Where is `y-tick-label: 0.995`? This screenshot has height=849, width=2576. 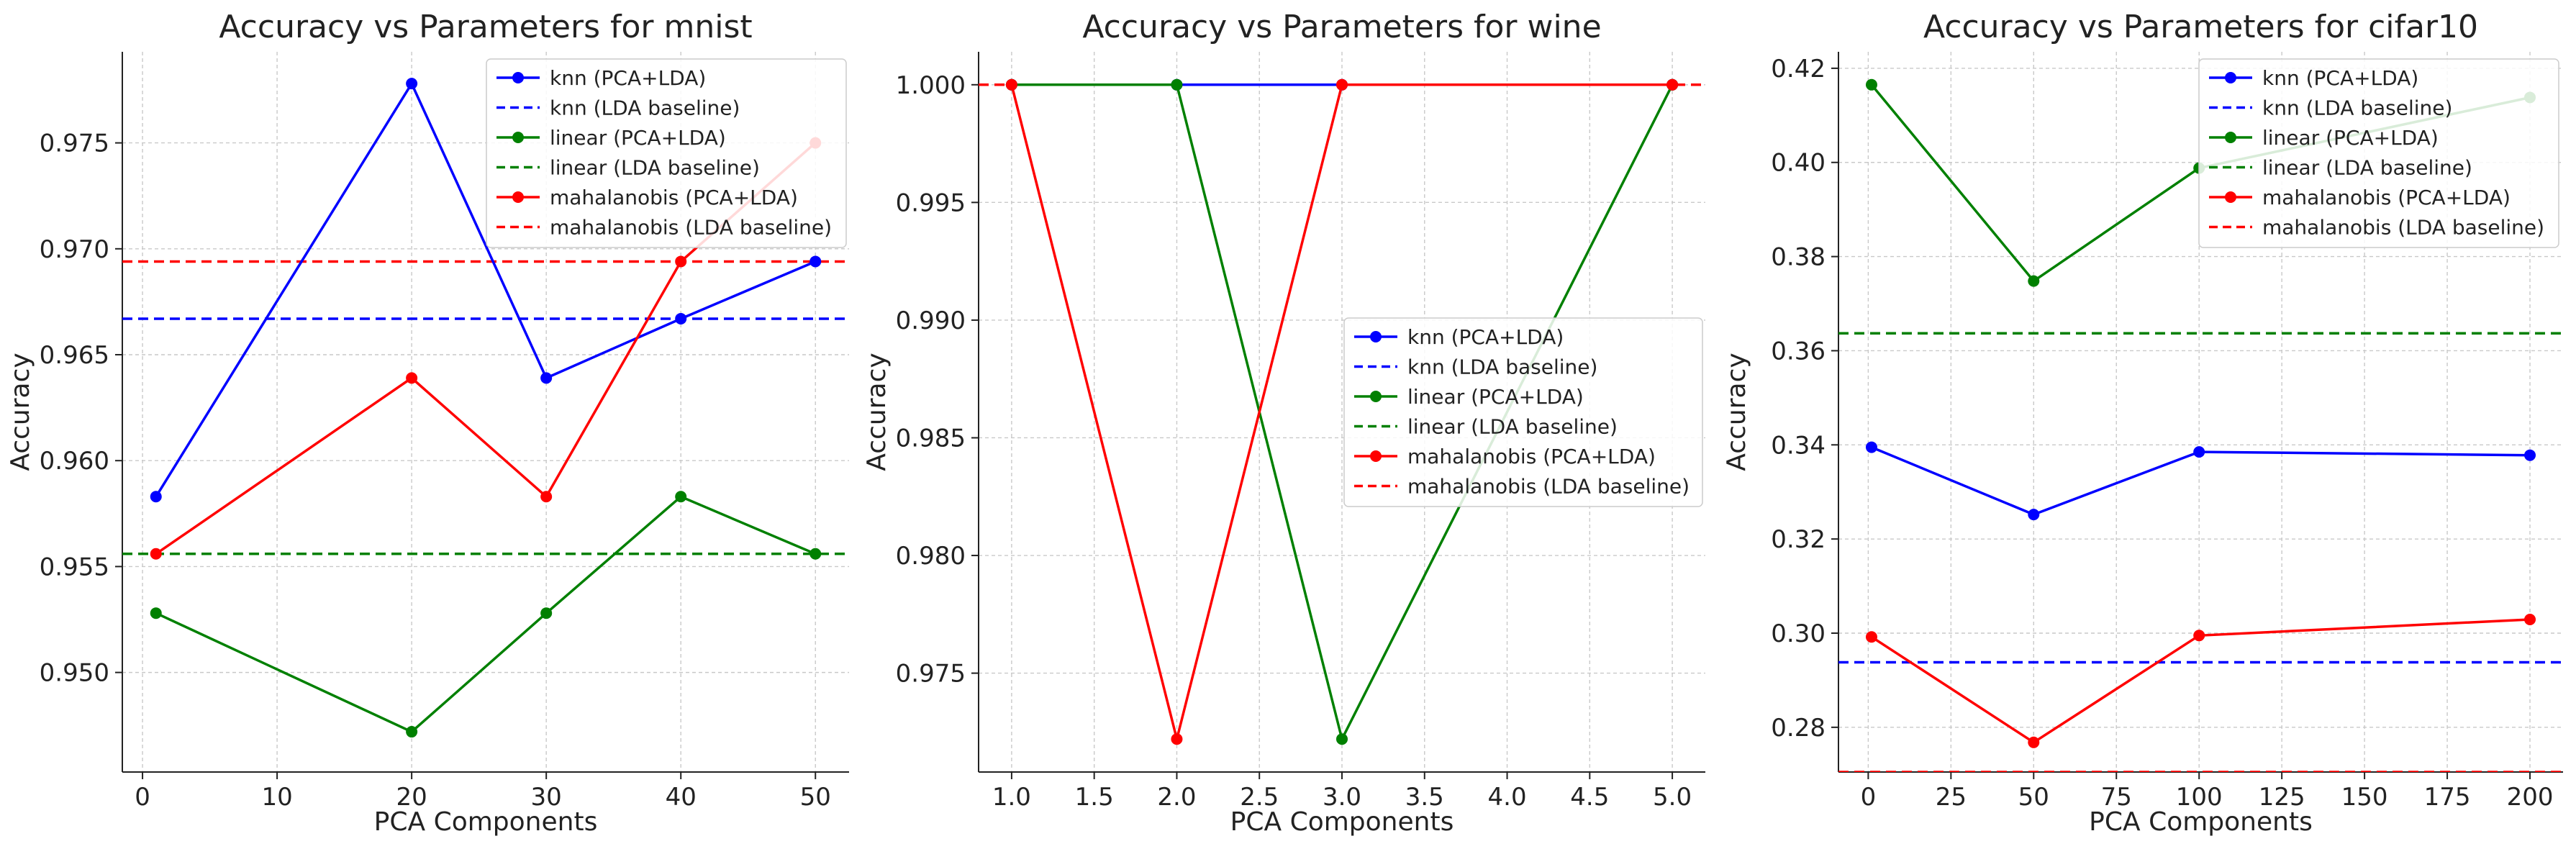 y-tick-label: 0.995 is located at coordinates (931, 203).